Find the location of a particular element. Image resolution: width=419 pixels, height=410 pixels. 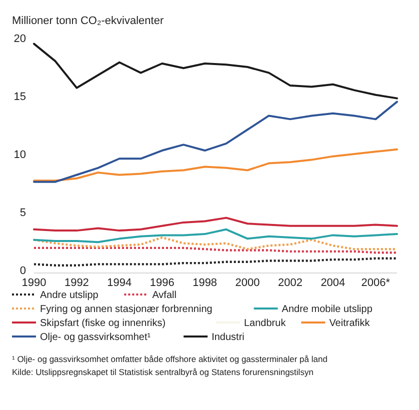

text: Kilde: Utslippsregnskapet til Statistisk sentralbyrå og Statens forurensningstilsyn is located at coordinates (163, 372).